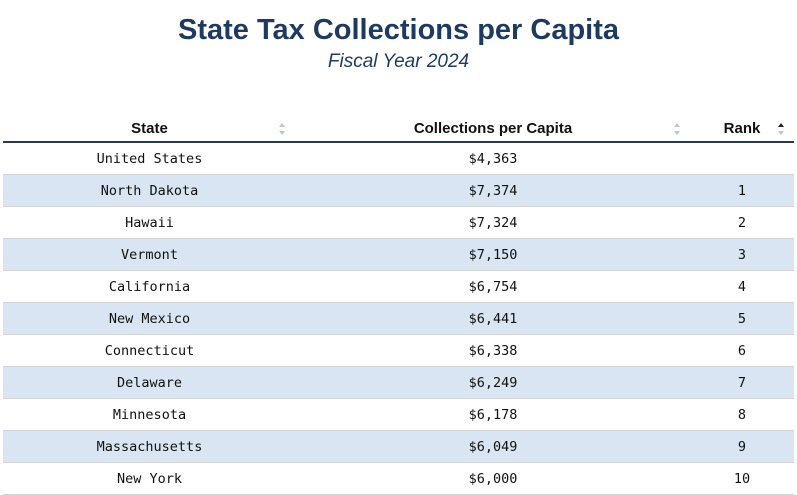 The image size is (797, 495). Describe the element at coordinates (149, 222) in the screenshot. I see `cell-state: Hawaii` at that location.